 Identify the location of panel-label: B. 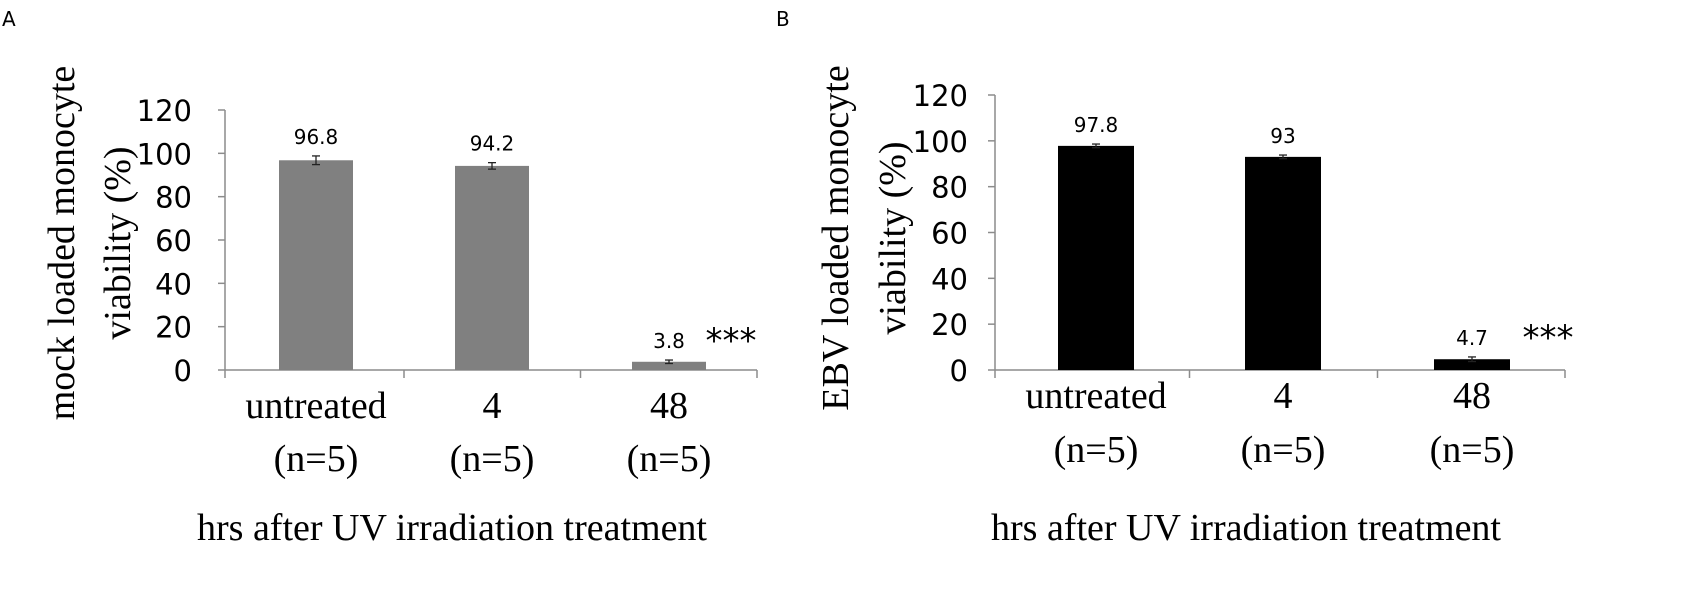
(783, 19).